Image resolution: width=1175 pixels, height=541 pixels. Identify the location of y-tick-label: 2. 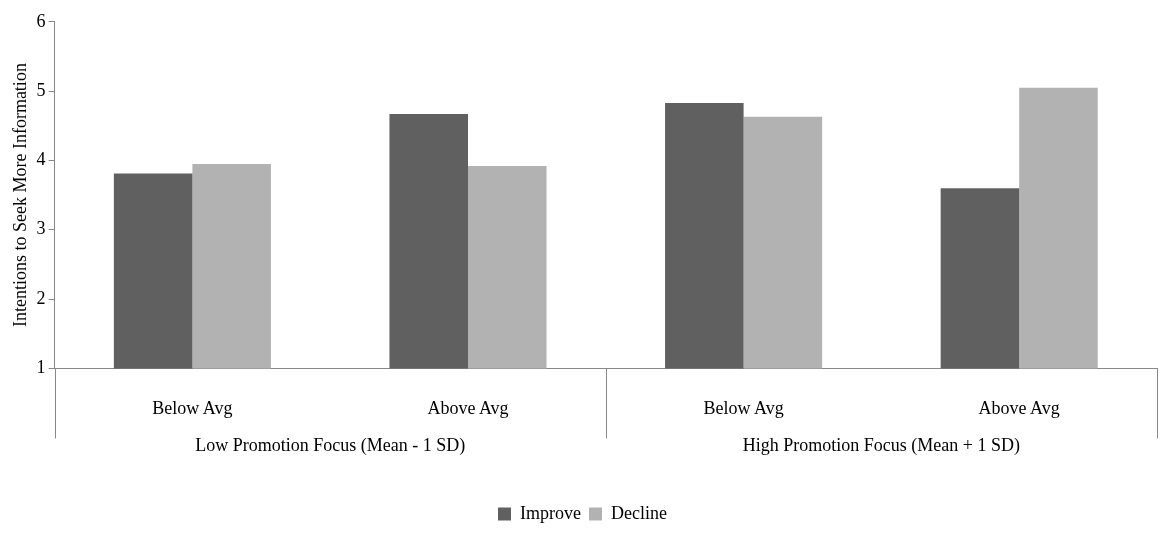
(41, 297).